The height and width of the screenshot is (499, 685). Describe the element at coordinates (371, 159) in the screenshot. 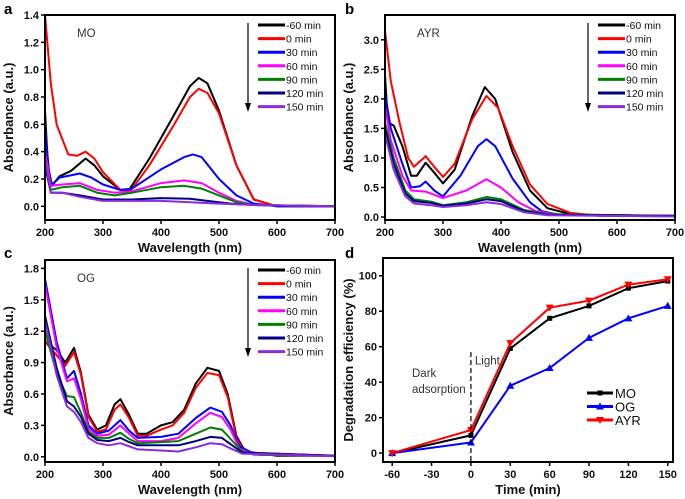

I see `y-tick-label: 1.0` at that location.